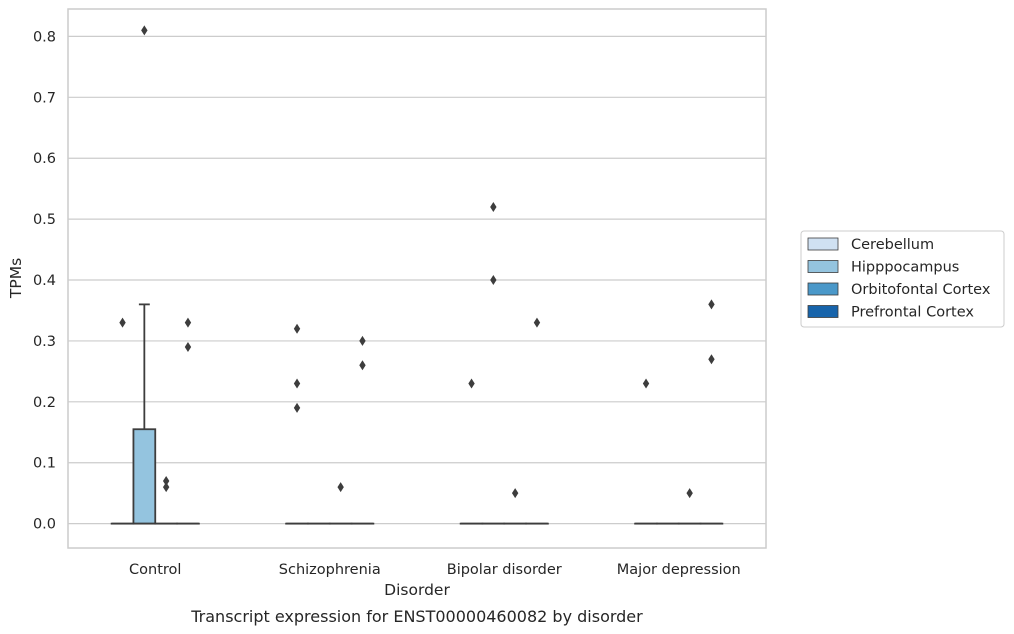 The height and width of the screenshot is (634, 1014). What do you see at coordinates (155, 570) in the screenshot?
I see `x-tick-label: Control` at bounding box center [155, 570].